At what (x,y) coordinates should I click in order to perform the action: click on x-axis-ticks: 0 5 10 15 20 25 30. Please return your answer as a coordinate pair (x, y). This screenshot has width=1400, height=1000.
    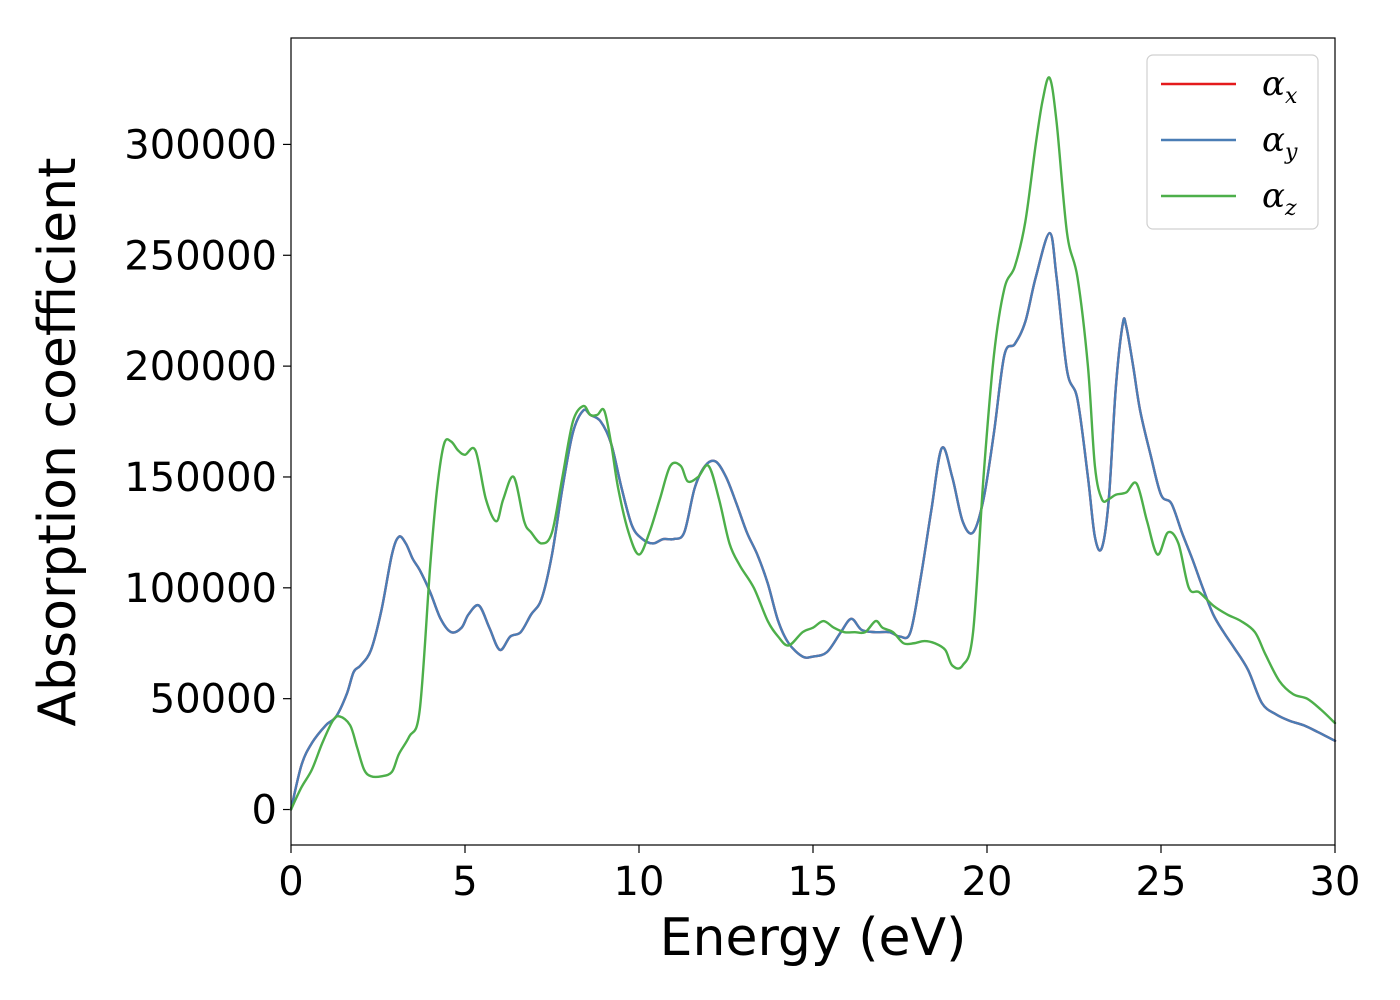
    Looking at the image, I should click on (819, 875).